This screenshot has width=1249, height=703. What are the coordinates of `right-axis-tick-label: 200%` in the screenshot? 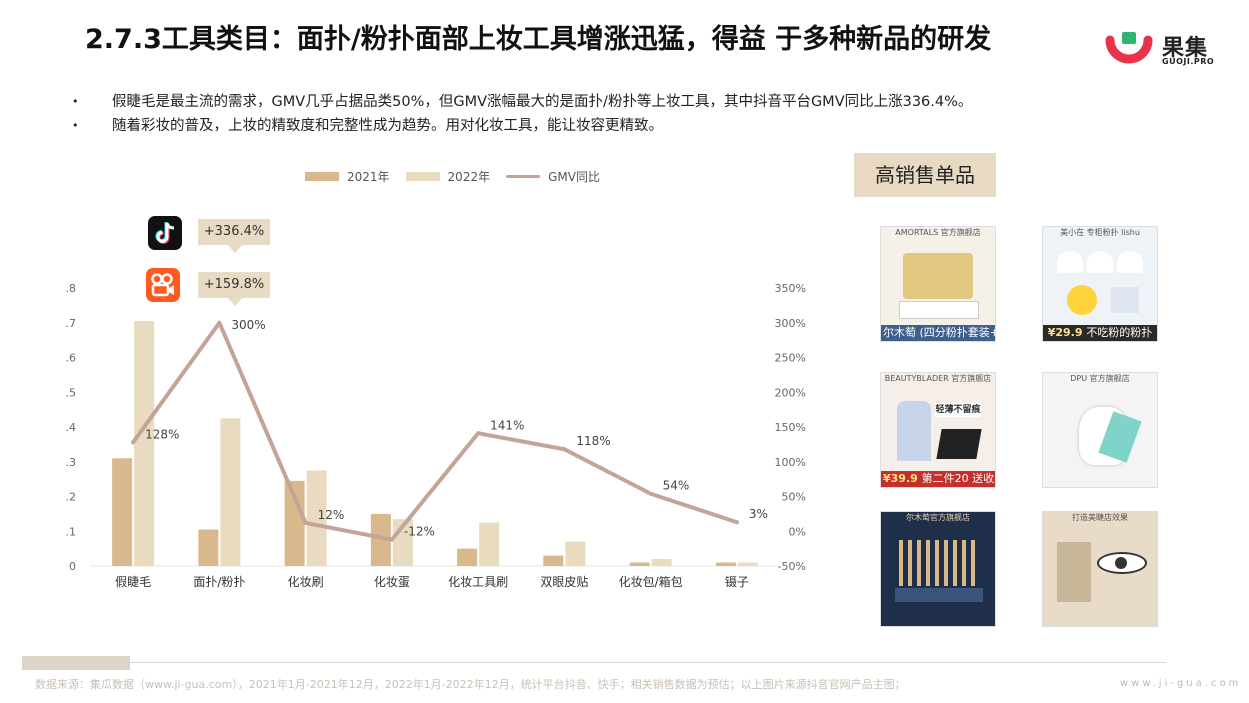 It's located at (790, 392).